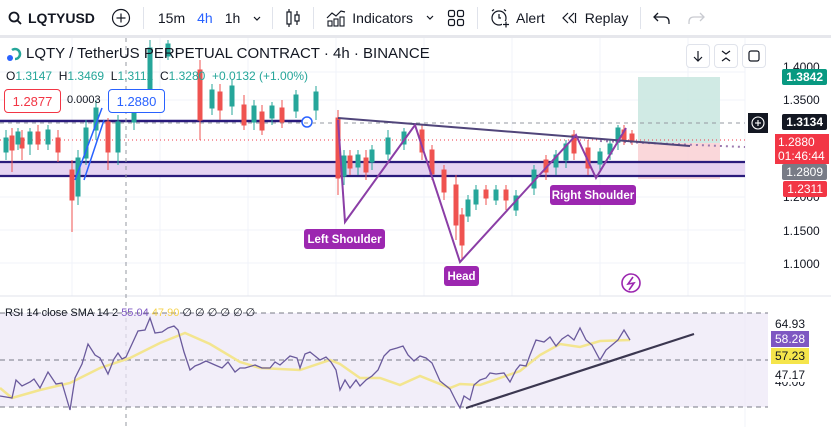  I want to click on candles-icon, so click(293, 17).